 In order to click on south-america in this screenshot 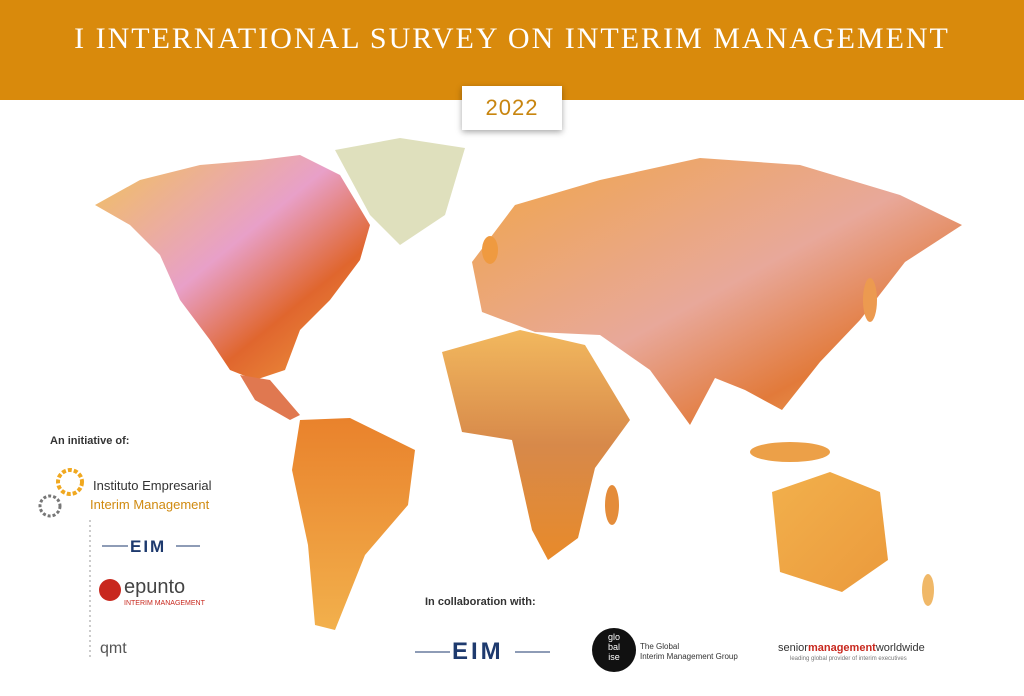, I will do `click(353, 524)`.